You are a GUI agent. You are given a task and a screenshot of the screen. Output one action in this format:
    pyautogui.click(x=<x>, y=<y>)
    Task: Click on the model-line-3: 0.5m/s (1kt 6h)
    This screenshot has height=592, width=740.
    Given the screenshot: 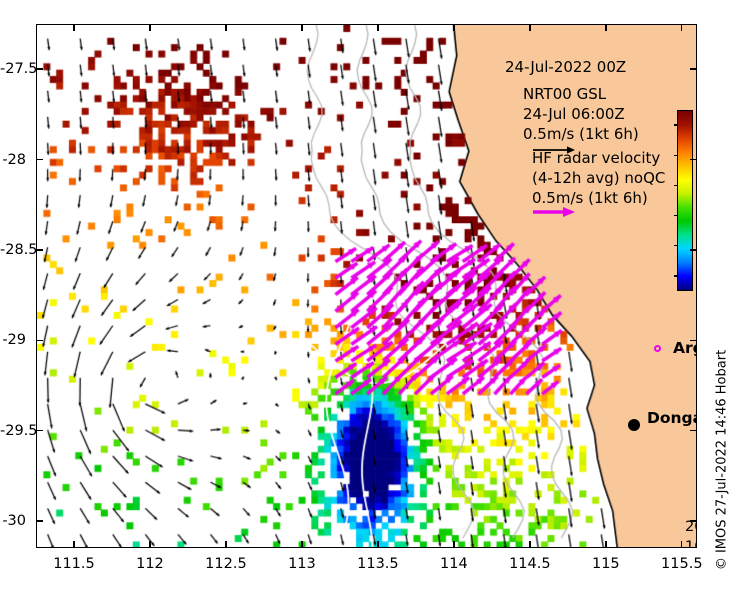 What is the action you would take?
    pyautogui.click(x=581, y=134)
    